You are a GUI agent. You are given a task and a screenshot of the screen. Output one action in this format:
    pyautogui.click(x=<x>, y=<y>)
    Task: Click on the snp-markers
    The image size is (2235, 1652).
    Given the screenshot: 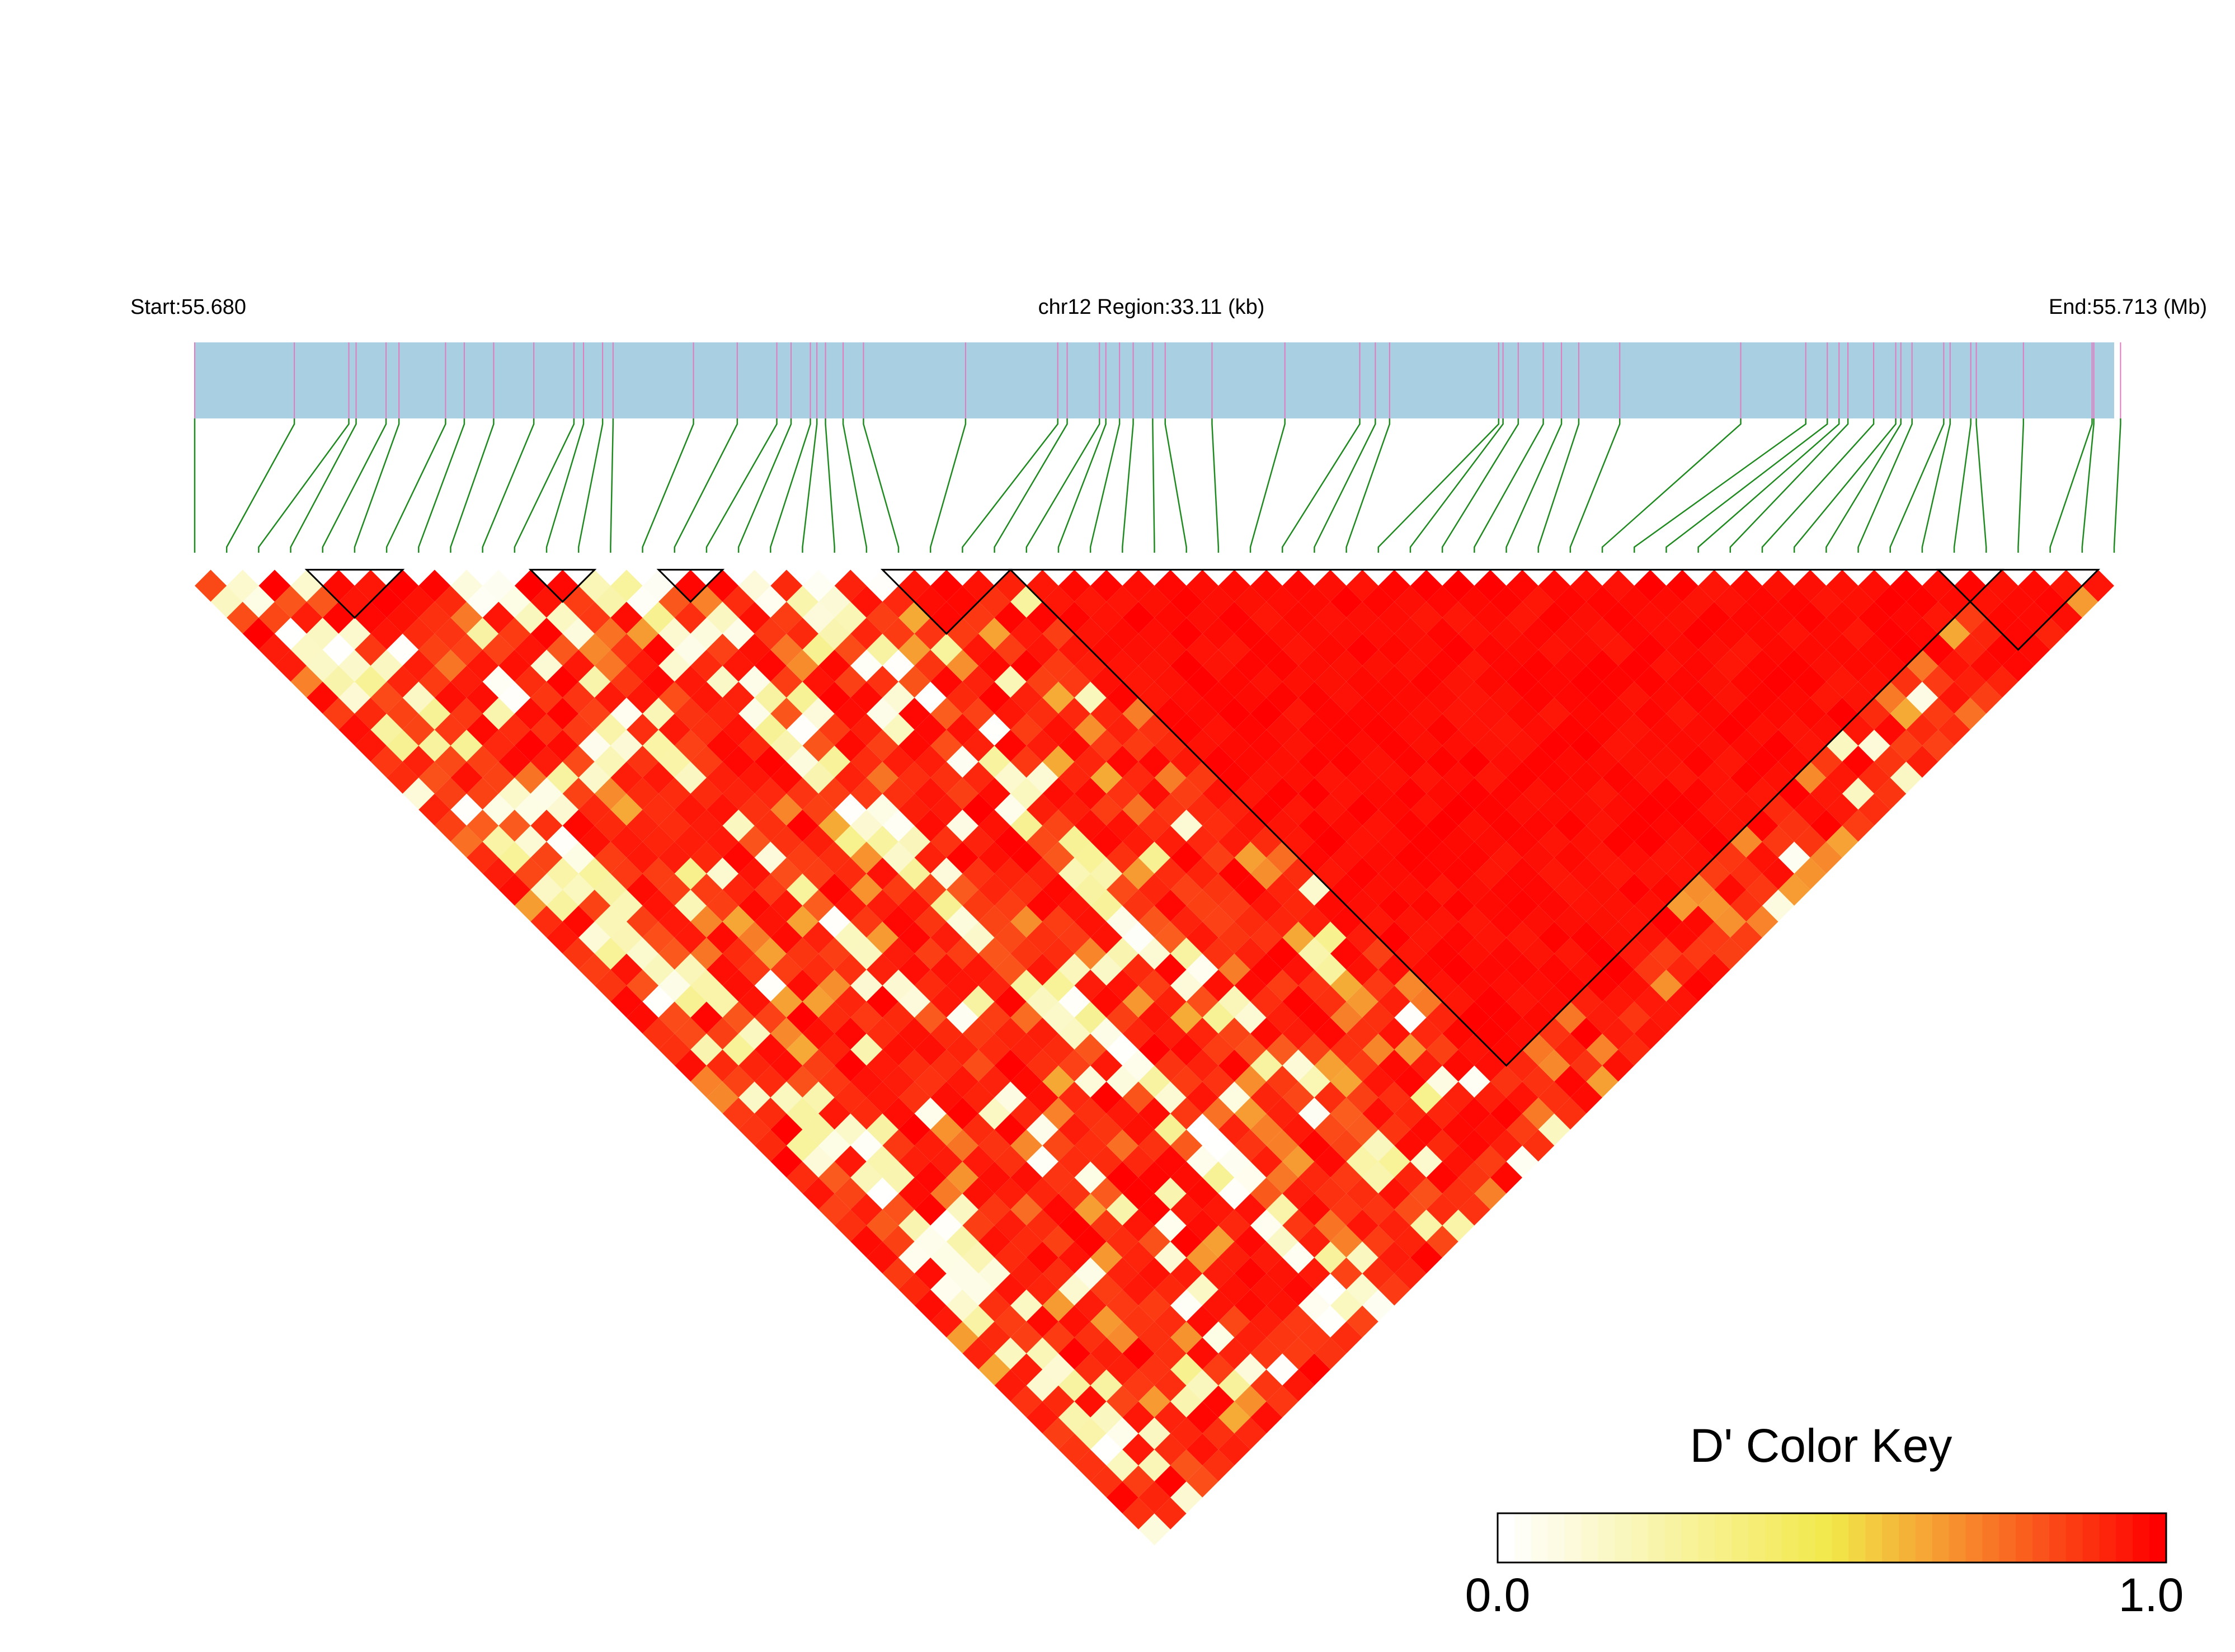 What is the action you would take?
    pyautogui.click(x=1157, y=380)
    